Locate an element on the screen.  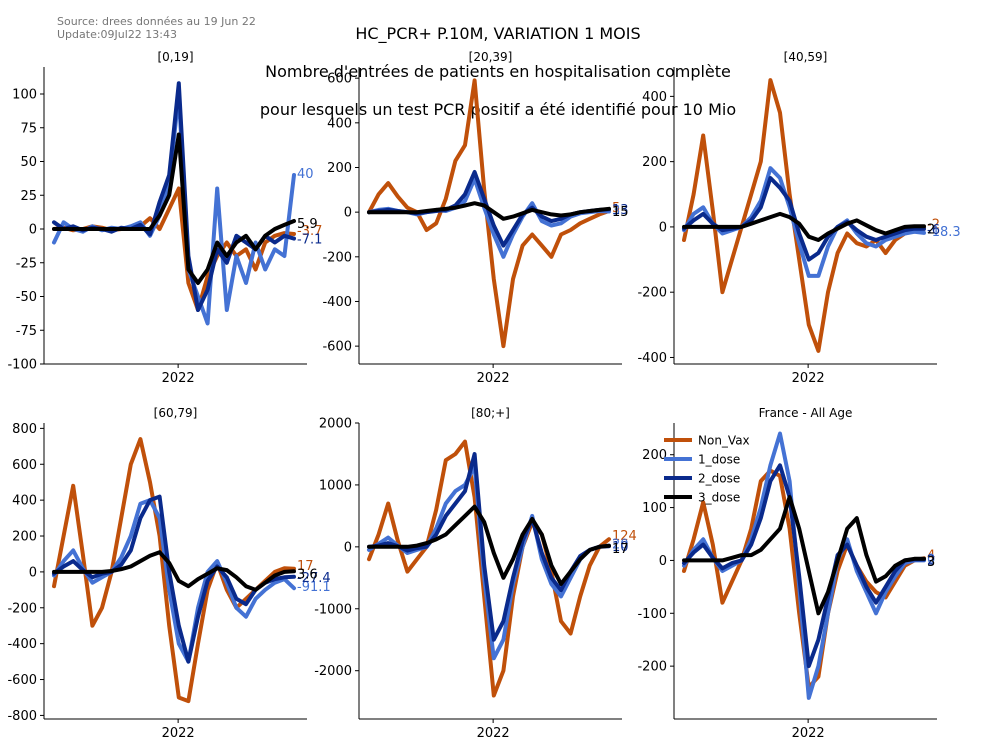
panel-title: [80;+] is located at coordinates (490, 413).